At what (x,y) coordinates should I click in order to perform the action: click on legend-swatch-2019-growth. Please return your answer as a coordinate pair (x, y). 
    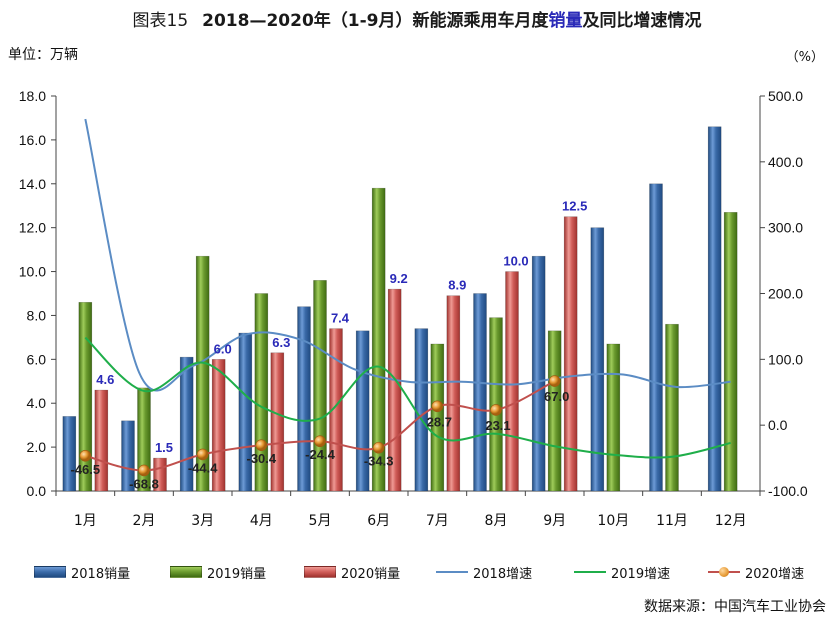
    Looking at the image, I should click on (590, 572).